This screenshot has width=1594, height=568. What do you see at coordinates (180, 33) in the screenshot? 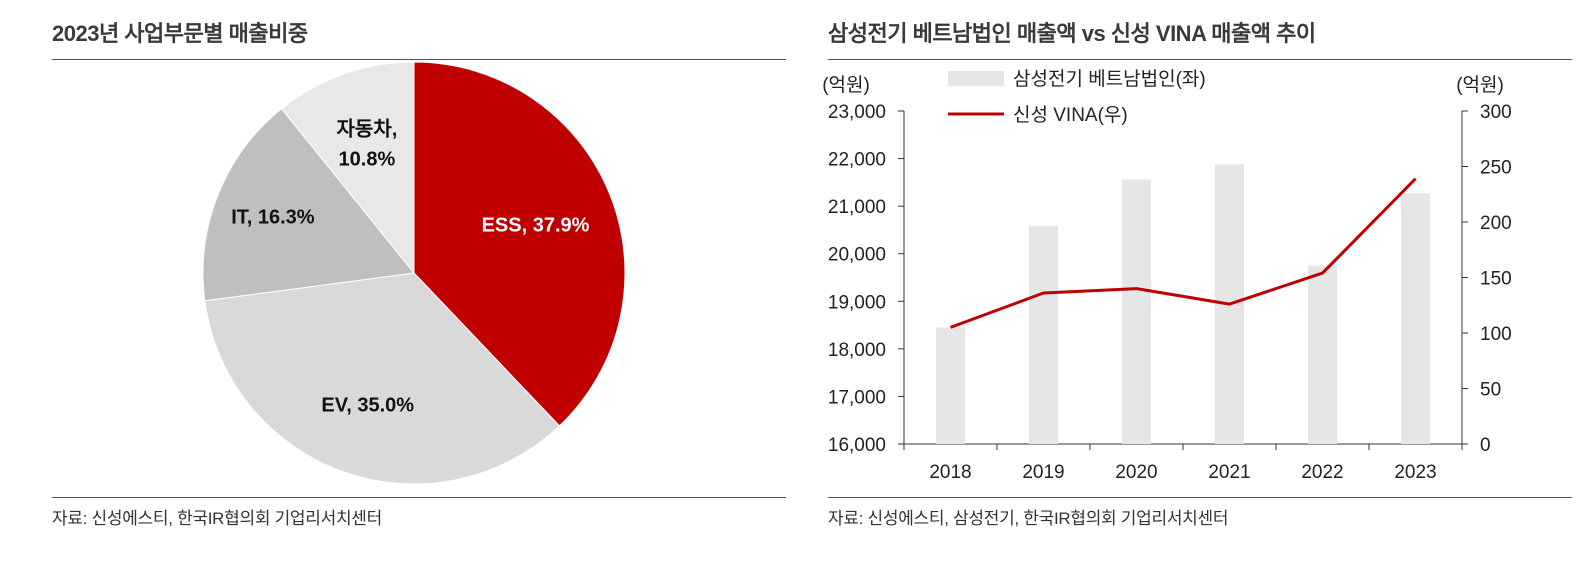
I see `pie-chart-title: 2023년 사업부문별 매출비중` at bounding box center [180, 33].